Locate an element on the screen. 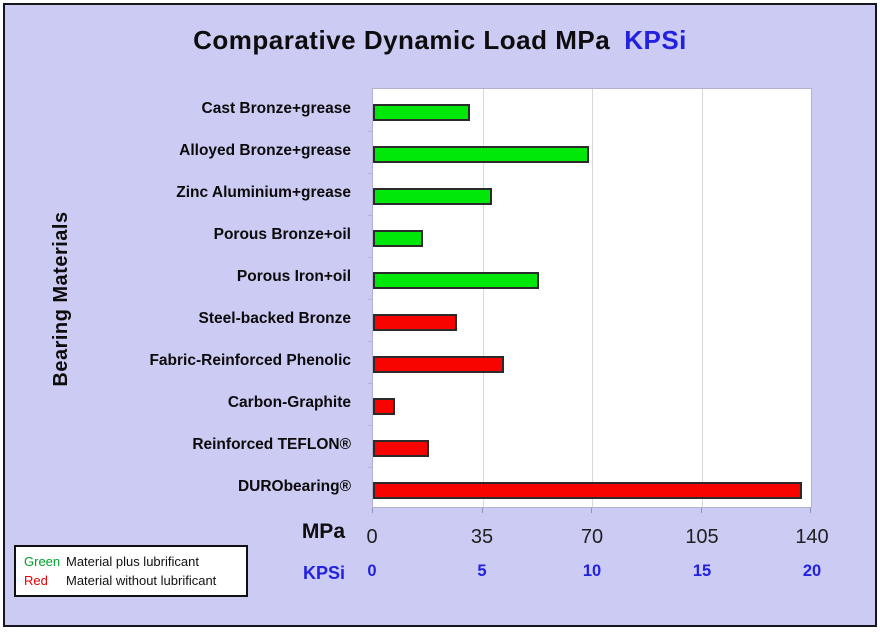  mpa-tick-label: 35 is located at coordinates (482, 537).